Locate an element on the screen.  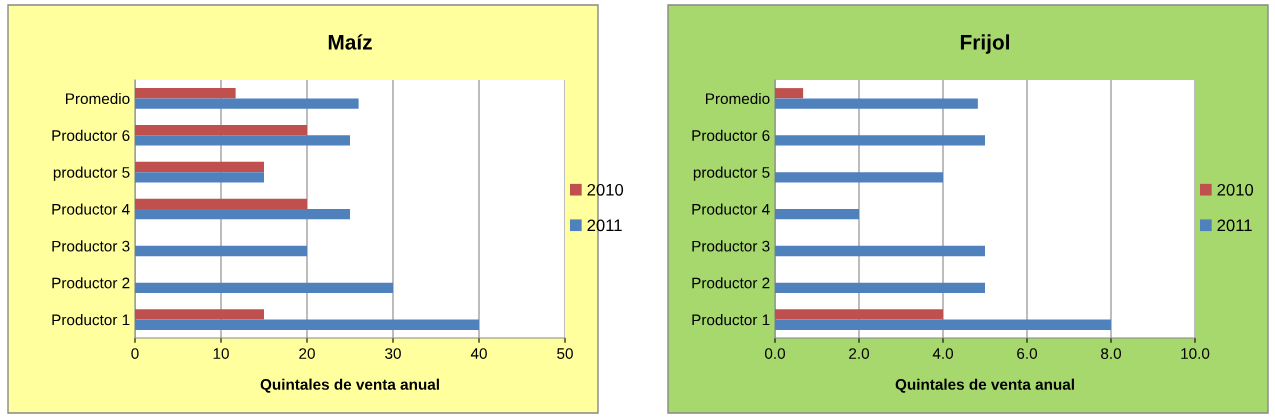
x-tick-label: 10 is located at coordinates (221, 353).